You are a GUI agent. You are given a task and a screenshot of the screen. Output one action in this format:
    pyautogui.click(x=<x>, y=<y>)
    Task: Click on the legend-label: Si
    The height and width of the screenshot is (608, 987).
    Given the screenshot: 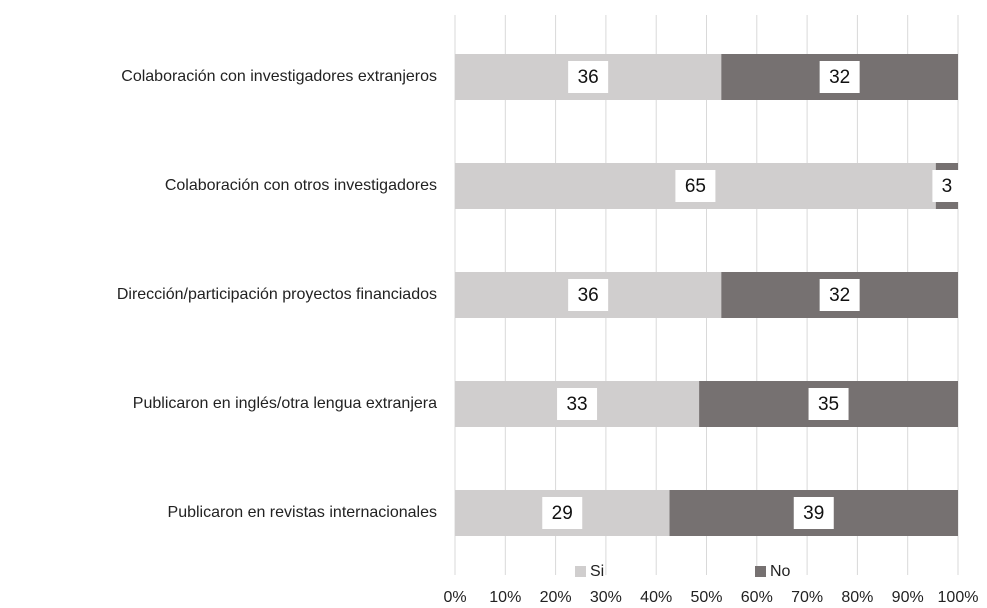 What is the action you would take?
    pyautogui.click(x=597, y=571)
    